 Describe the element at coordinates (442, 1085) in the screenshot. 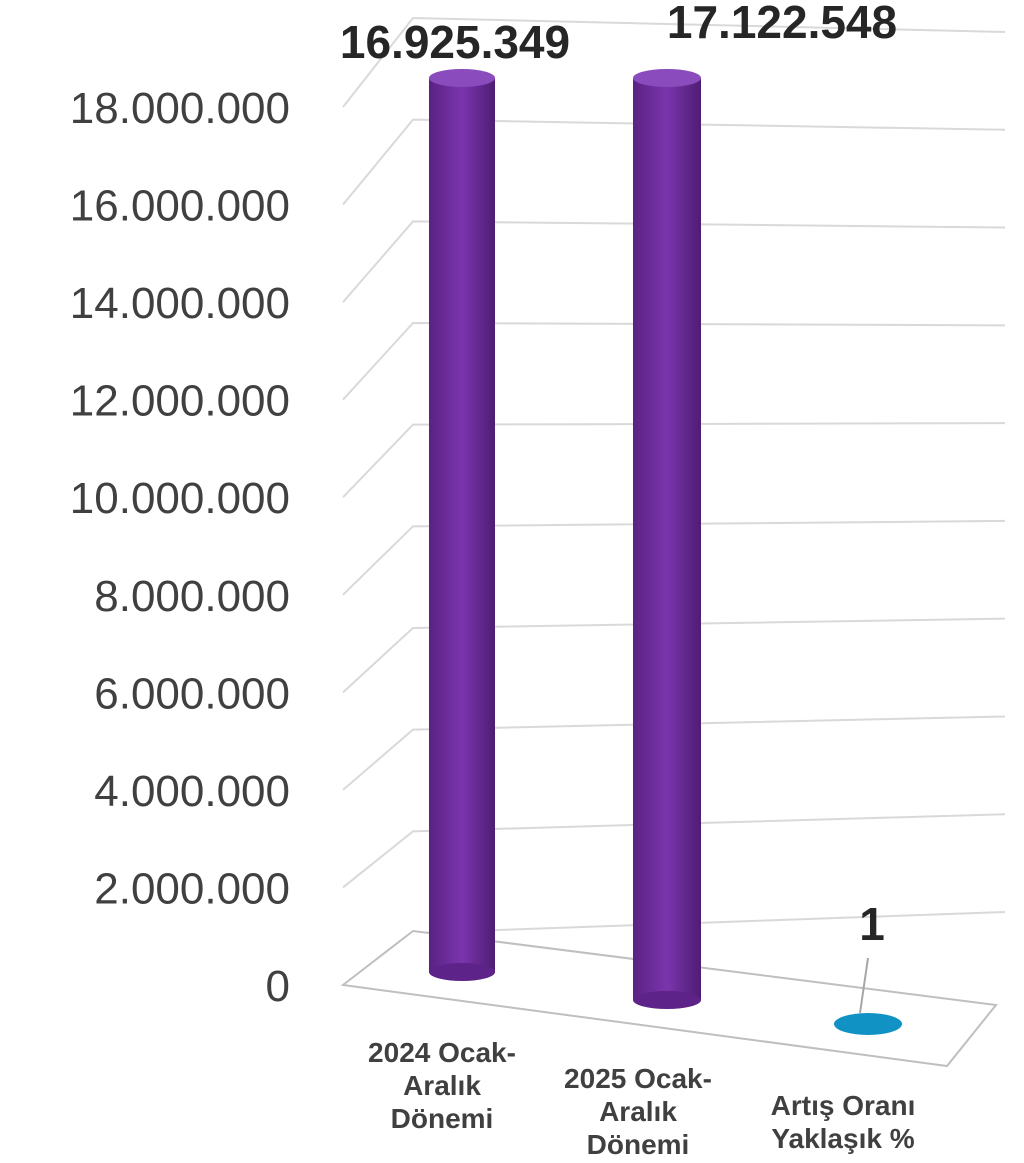

I see `category-label-2024: 2024 Ocak- Aralık Dönemi` at that location.